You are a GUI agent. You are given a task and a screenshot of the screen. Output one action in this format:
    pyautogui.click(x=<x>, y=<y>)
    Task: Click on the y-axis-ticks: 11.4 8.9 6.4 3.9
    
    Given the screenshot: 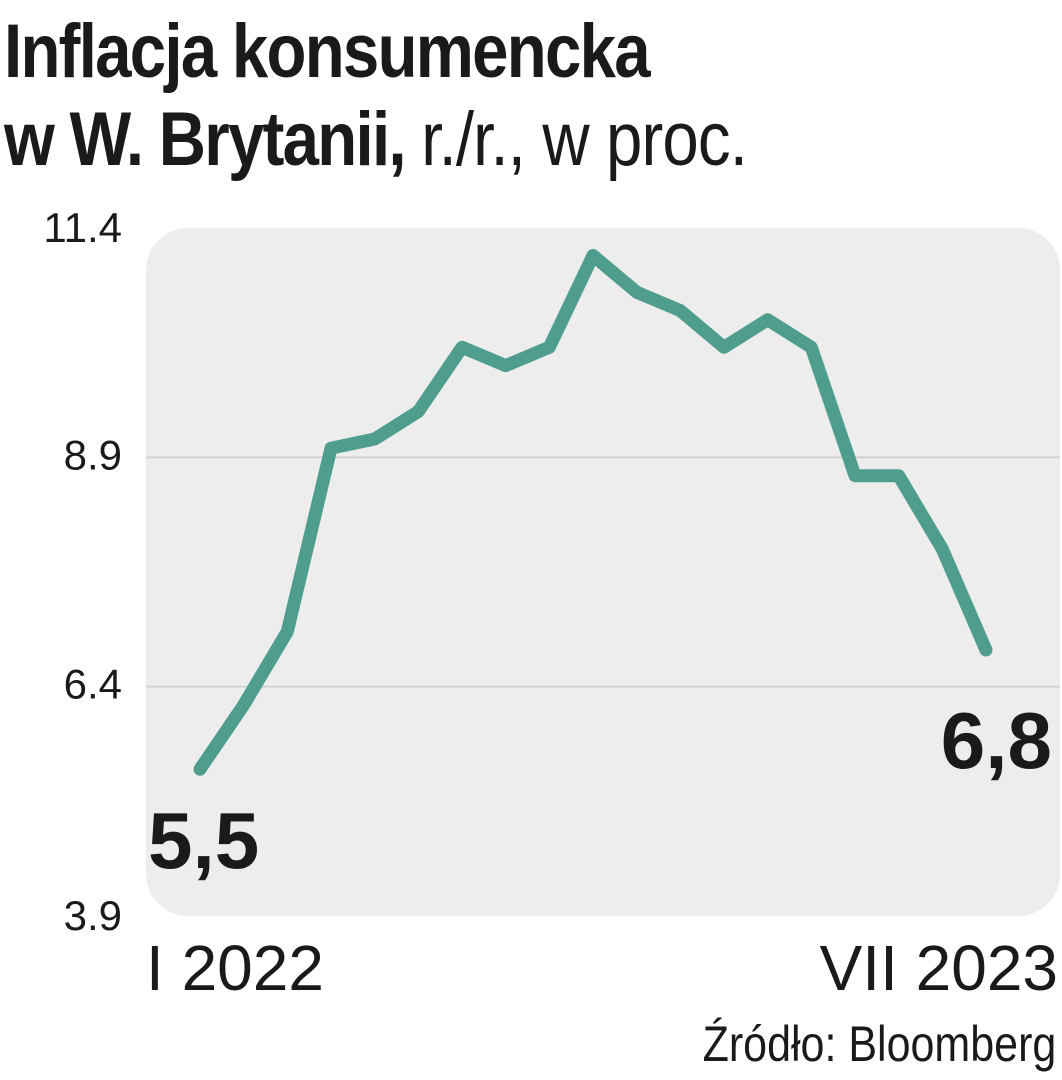 What is the action you would take?
    pyautogui.click(x=82, y=571)
    